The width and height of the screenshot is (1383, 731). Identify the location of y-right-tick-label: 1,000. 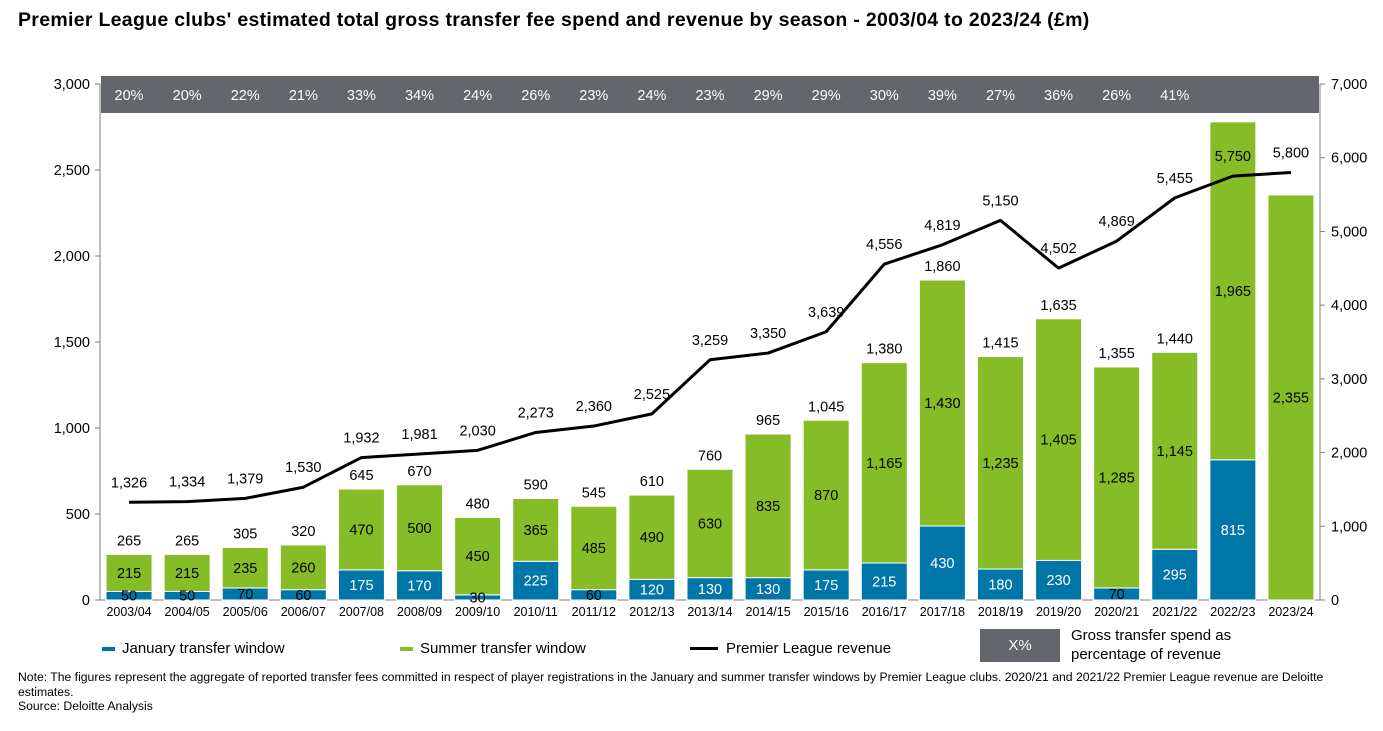
(1349, 527).